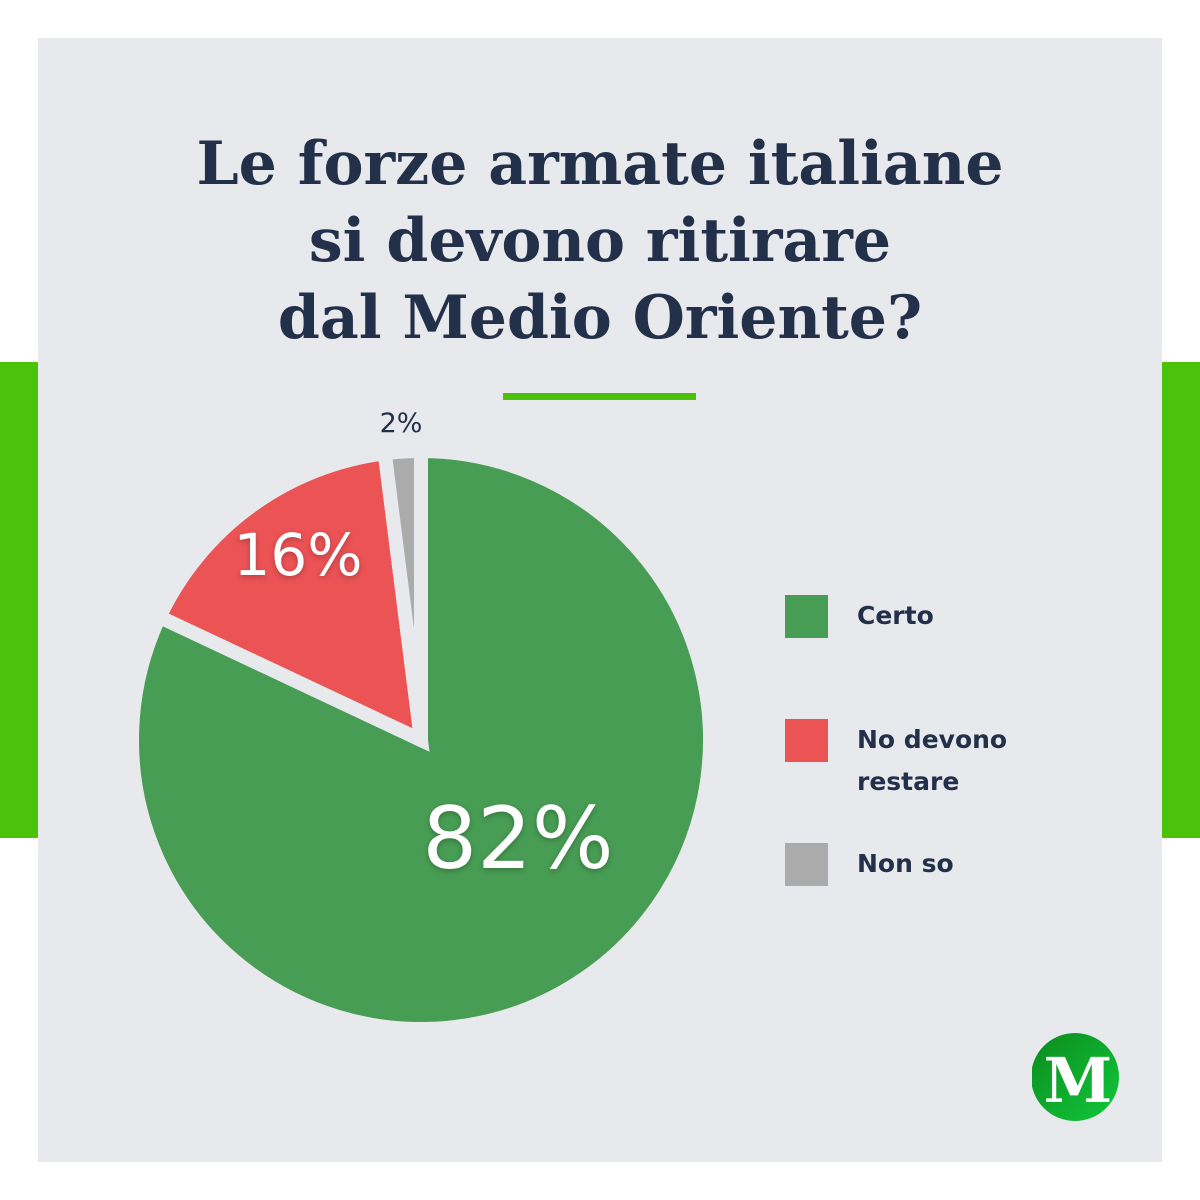 The width and height of the screenshot is (1200, 1200). Describe the element at coordinates (298, 555) in the screenshot. I see `data-label: 16%` at that location.